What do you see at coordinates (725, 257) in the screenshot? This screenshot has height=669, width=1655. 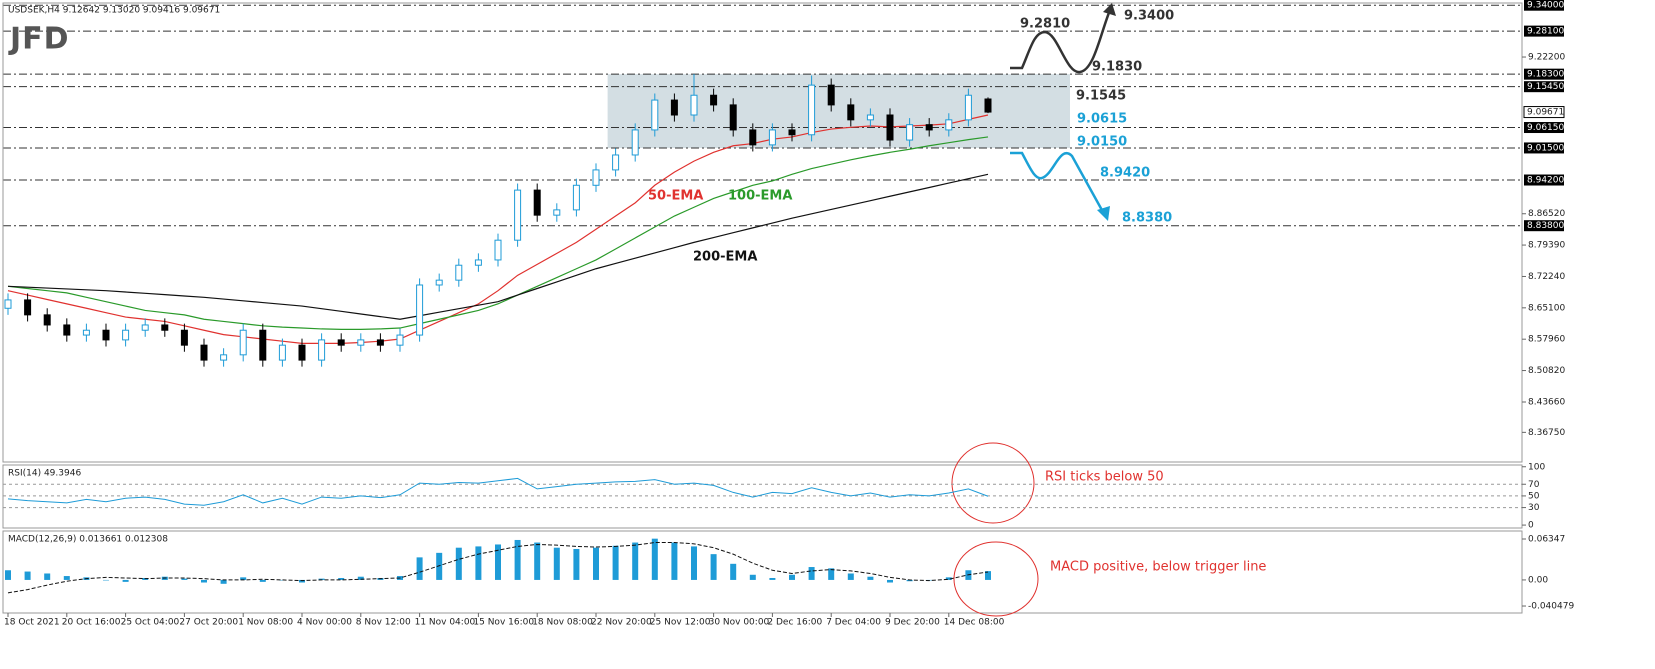 I see `ema-label: 200-EMA` at bounding box center [725, 257].